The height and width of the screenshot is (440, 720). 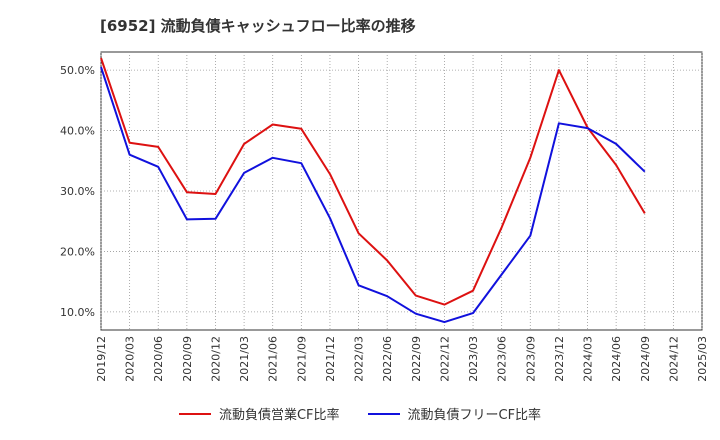 I want to click on x-tick-label: 2023/06, so click(x=502, y=359).